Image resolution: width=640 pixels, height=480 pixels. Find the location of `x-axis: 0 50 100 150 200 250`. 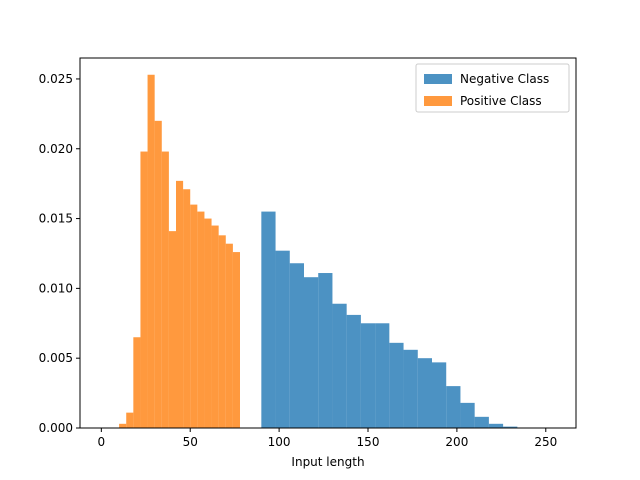

x-axis: 0 50 100 150 200 250 is located at coordinates (327, 438).